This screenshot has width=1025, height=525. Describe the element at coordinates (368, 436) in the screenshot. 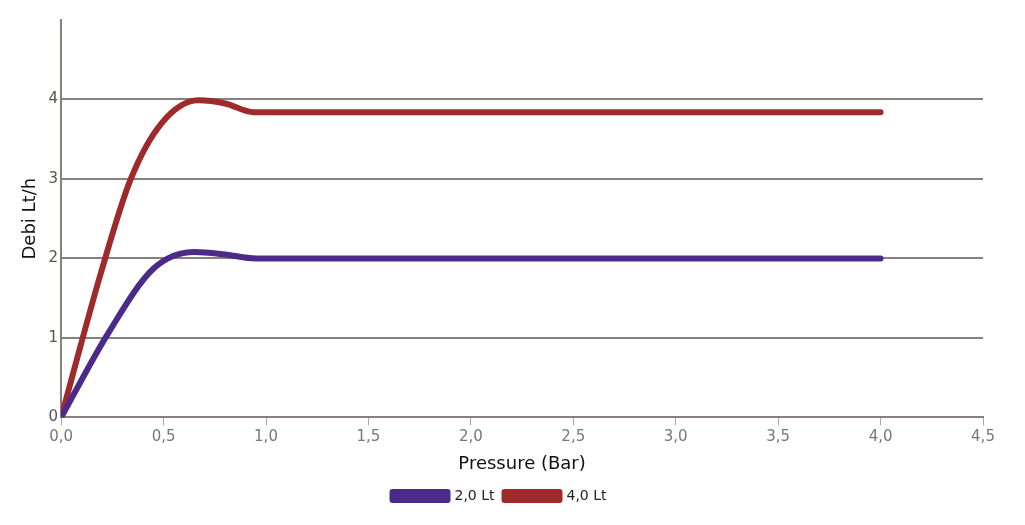

I see `x-tick-label: 1,5` at that location.